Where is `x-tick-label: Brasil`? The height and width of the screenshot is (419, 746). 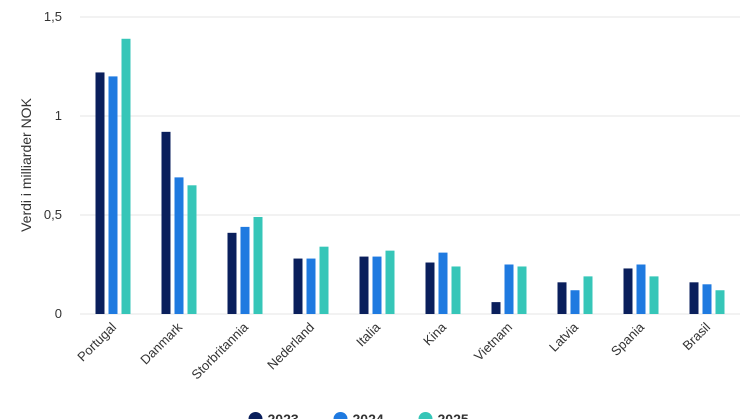 x-tick-label: Brasil is located at coordinates (697, 336).